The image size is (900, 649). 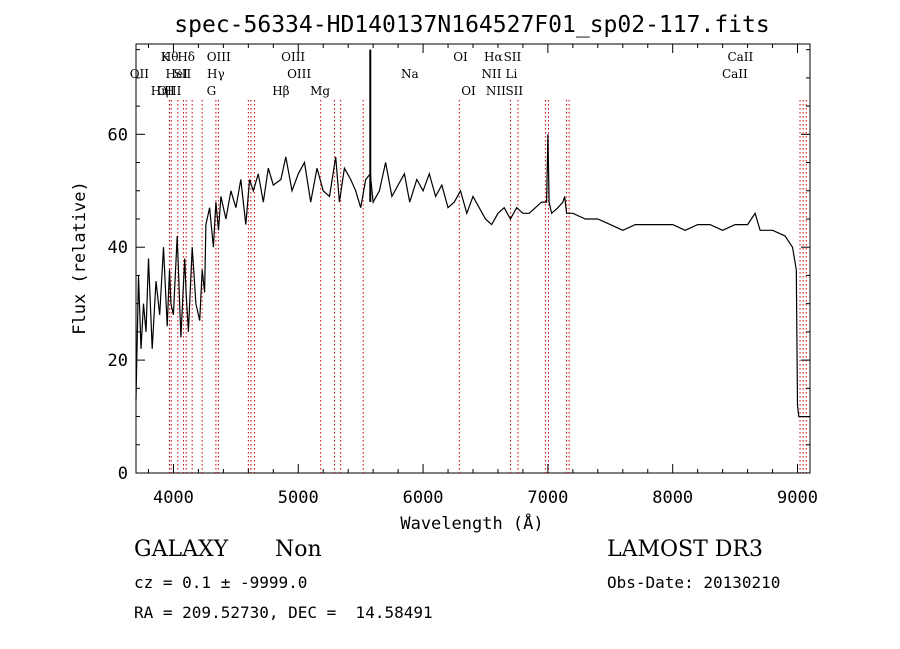 What do you see at coordinates (514, 91) in the screenshot?
I see `line-id-label-24: SII` at bounding box center [514, 91].